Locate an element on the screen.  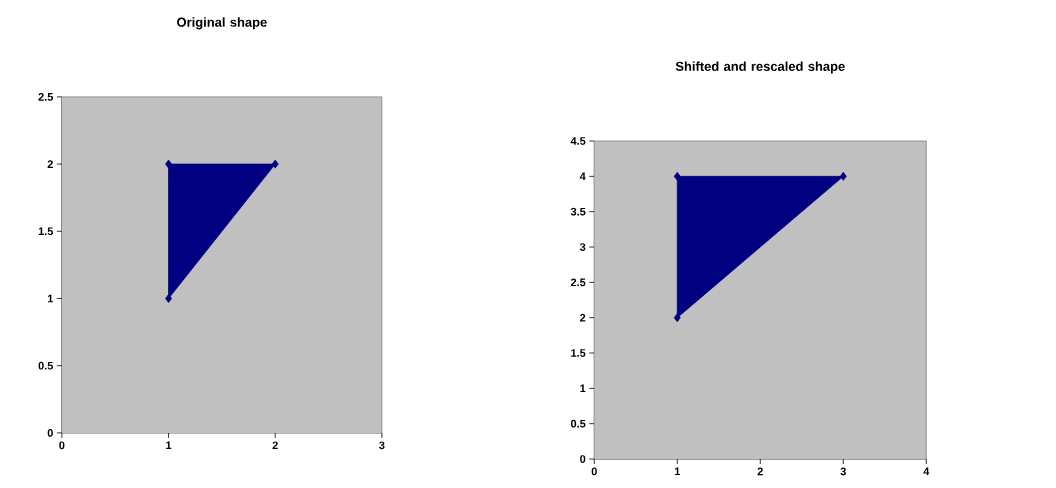
x-tick-label: 4 is located at coordinates (926, 471).